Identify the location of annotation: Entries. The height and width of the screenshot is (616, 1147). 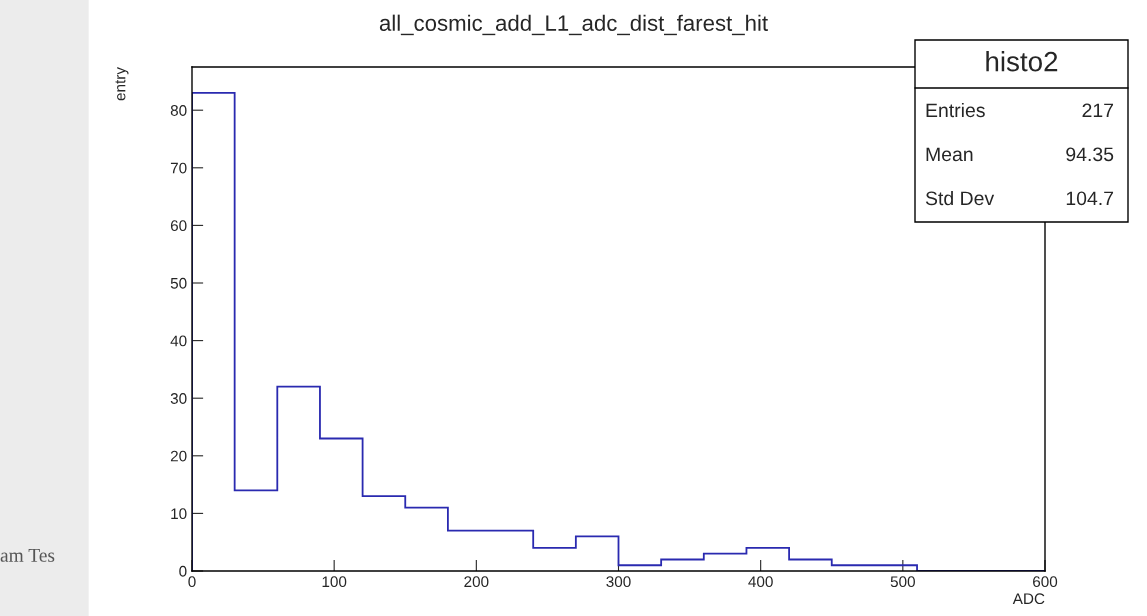
(955, 110).